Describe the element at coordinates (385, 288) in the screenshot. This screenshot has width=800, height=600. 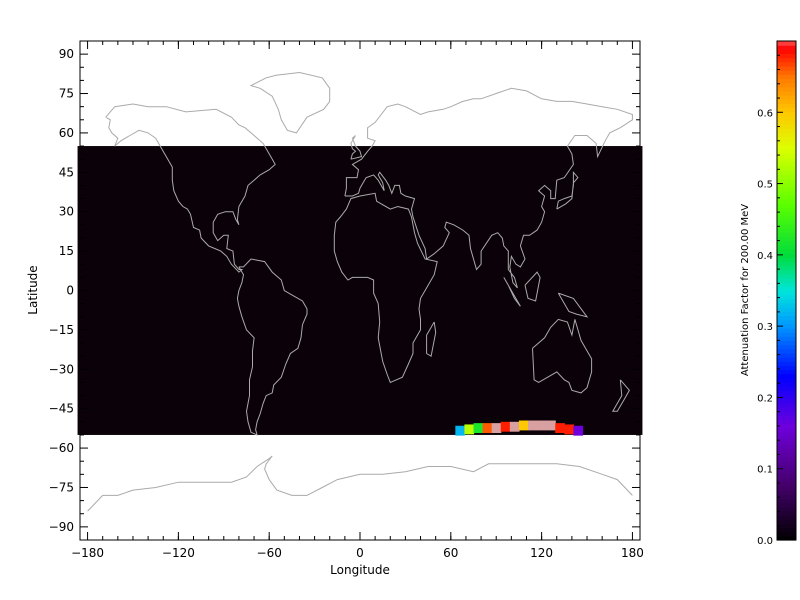
I see `coastline-africa` at that location.